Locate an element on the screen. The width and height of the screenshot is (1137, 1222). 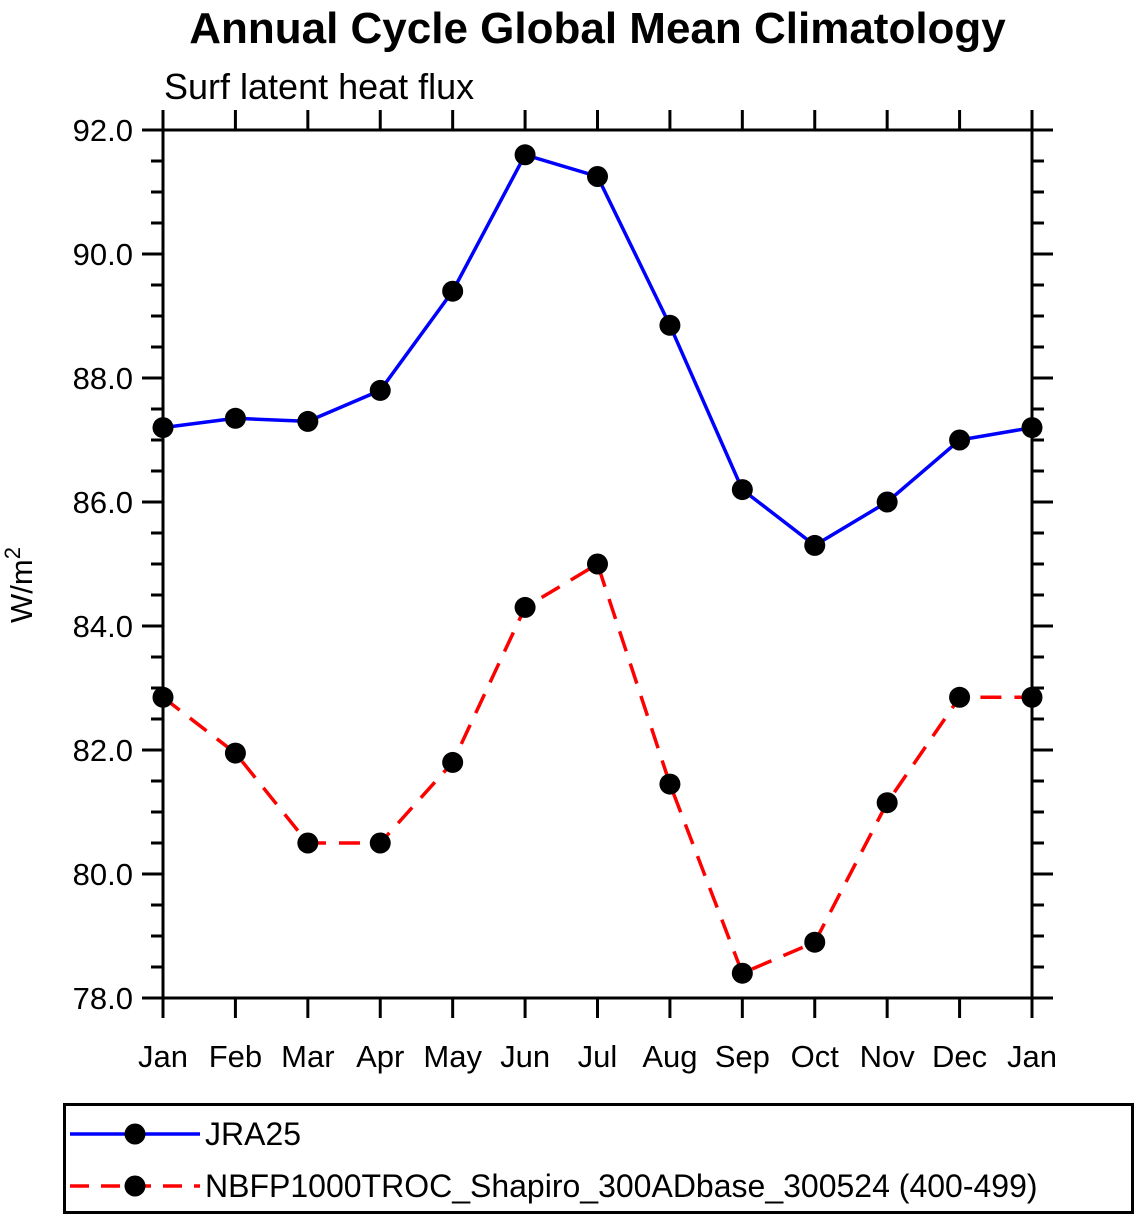
legend-entry-jra25: JRA25 is located at coordinates (185, 1134).